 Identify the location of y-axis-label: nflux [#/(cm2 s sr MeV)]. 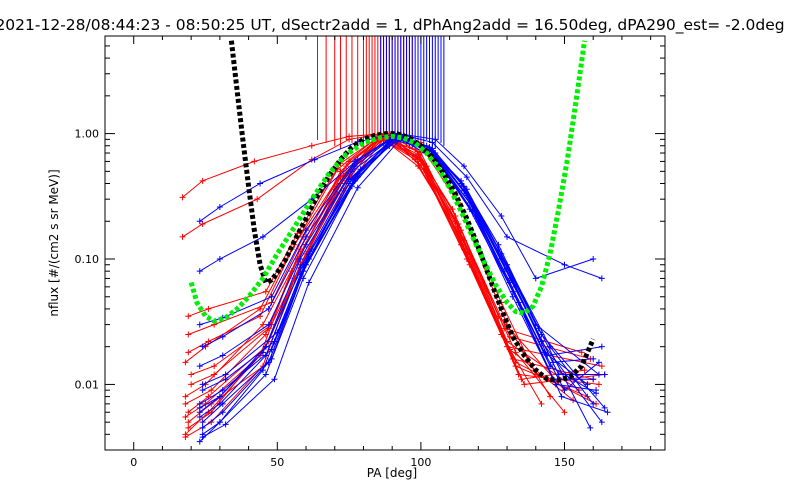
(54, 242).